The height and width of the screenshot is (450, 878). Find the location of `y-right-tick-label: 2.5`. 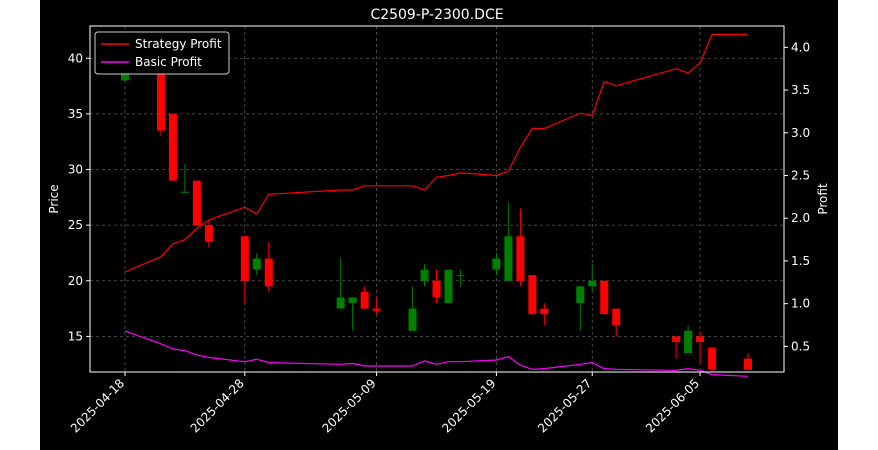

y-right-tick-label: 2.5 is located at coordinates (800, 176).